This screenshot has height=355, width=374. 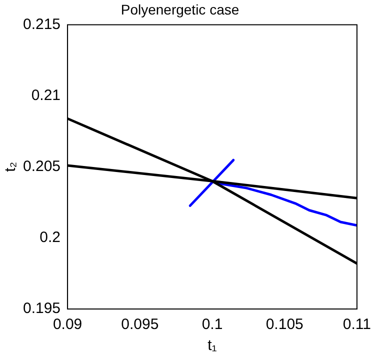 I want to click on x-tick-label: 0.095, so click(x=140, y=325).